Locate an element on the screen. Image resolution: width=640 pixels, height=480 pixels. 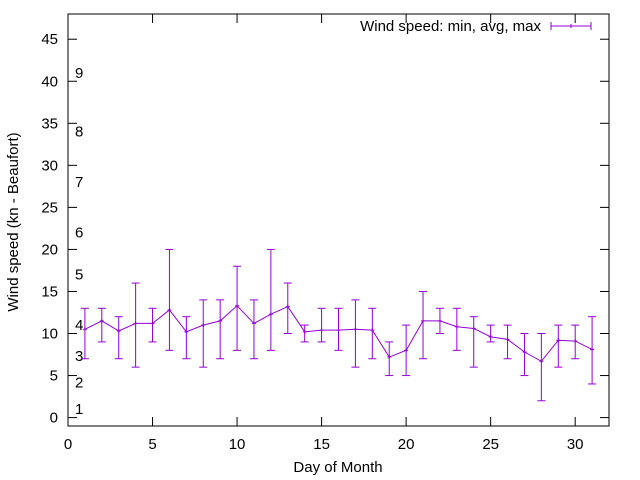
y-tick-label: 40 is located at coordinates (49, 81).